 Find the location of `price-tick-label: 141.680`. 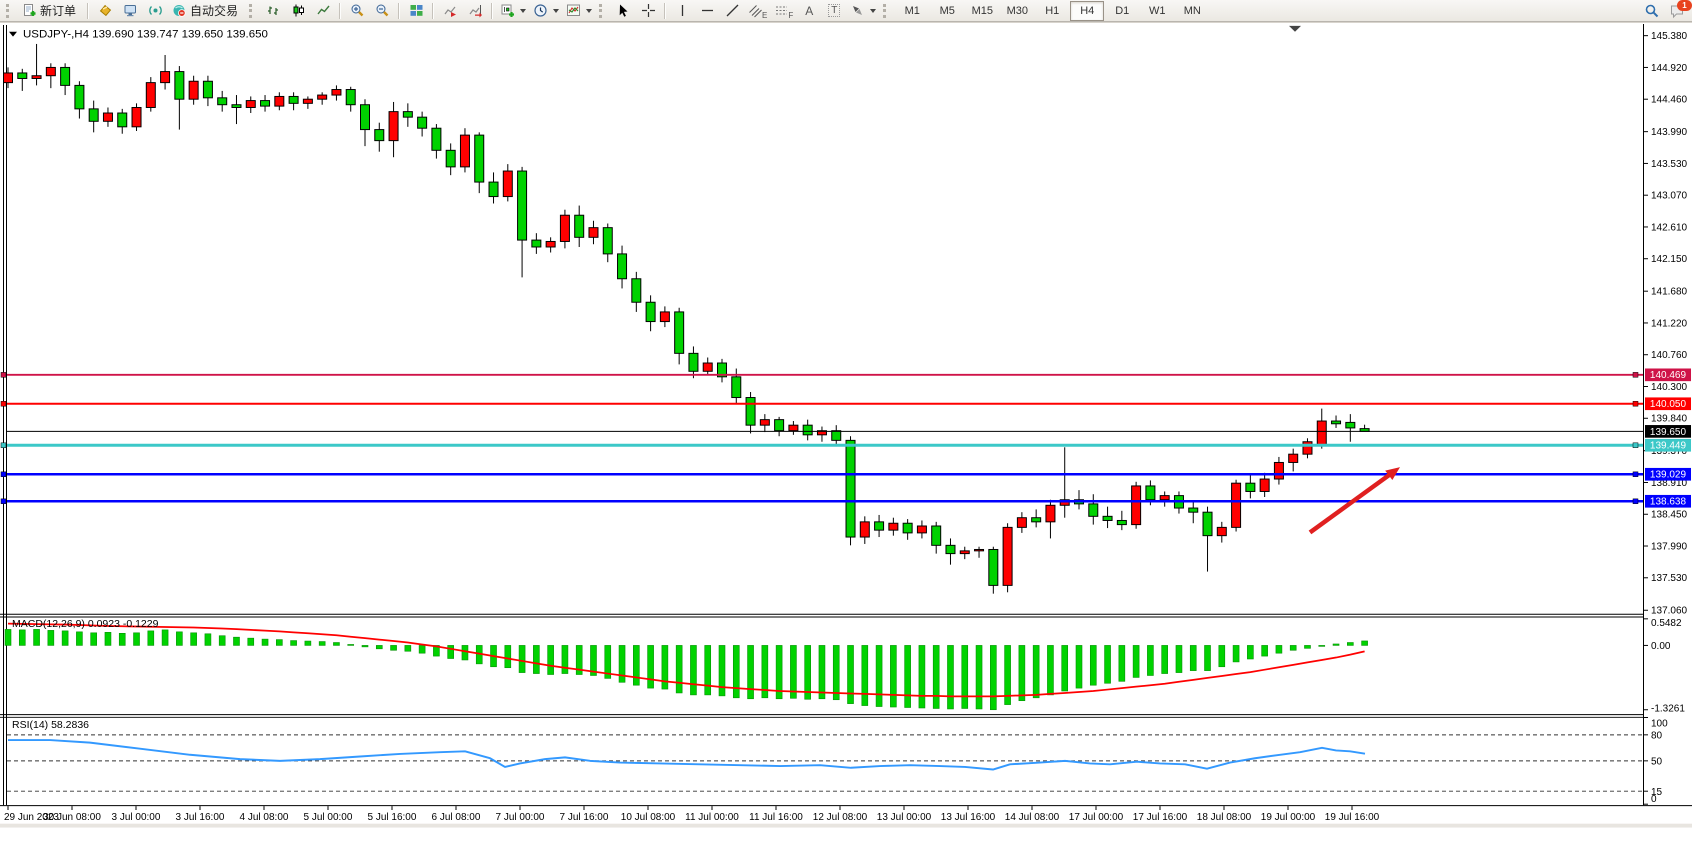

price-tick-label: 141.680 is located at coordinates (1669, 292).